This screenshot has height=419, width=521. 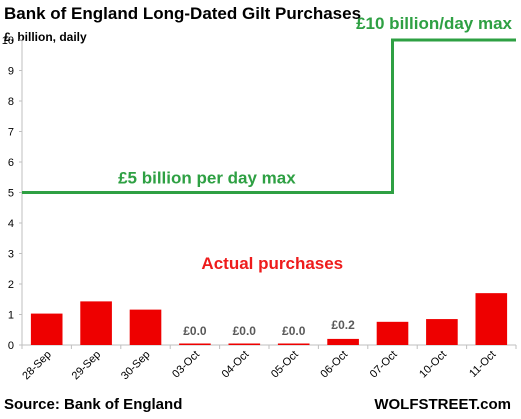 What do you see at coordinates (136, 366) in the screenshot?
I see `x-tick-label: 30-Sep` at bounding box center [136, 366].